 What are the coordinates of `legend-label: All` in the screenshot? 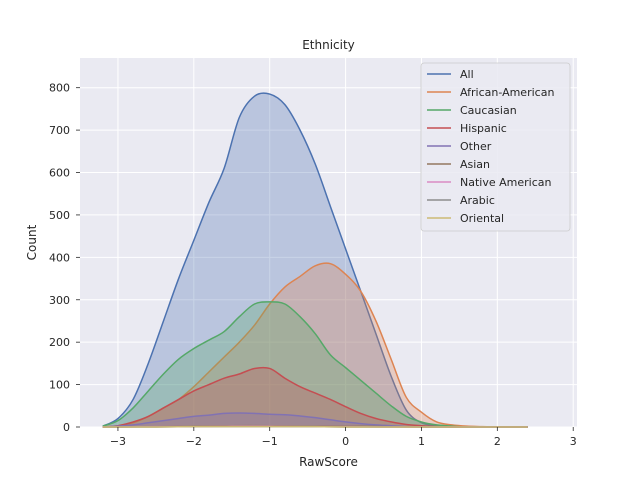 It's located at (467, 74).